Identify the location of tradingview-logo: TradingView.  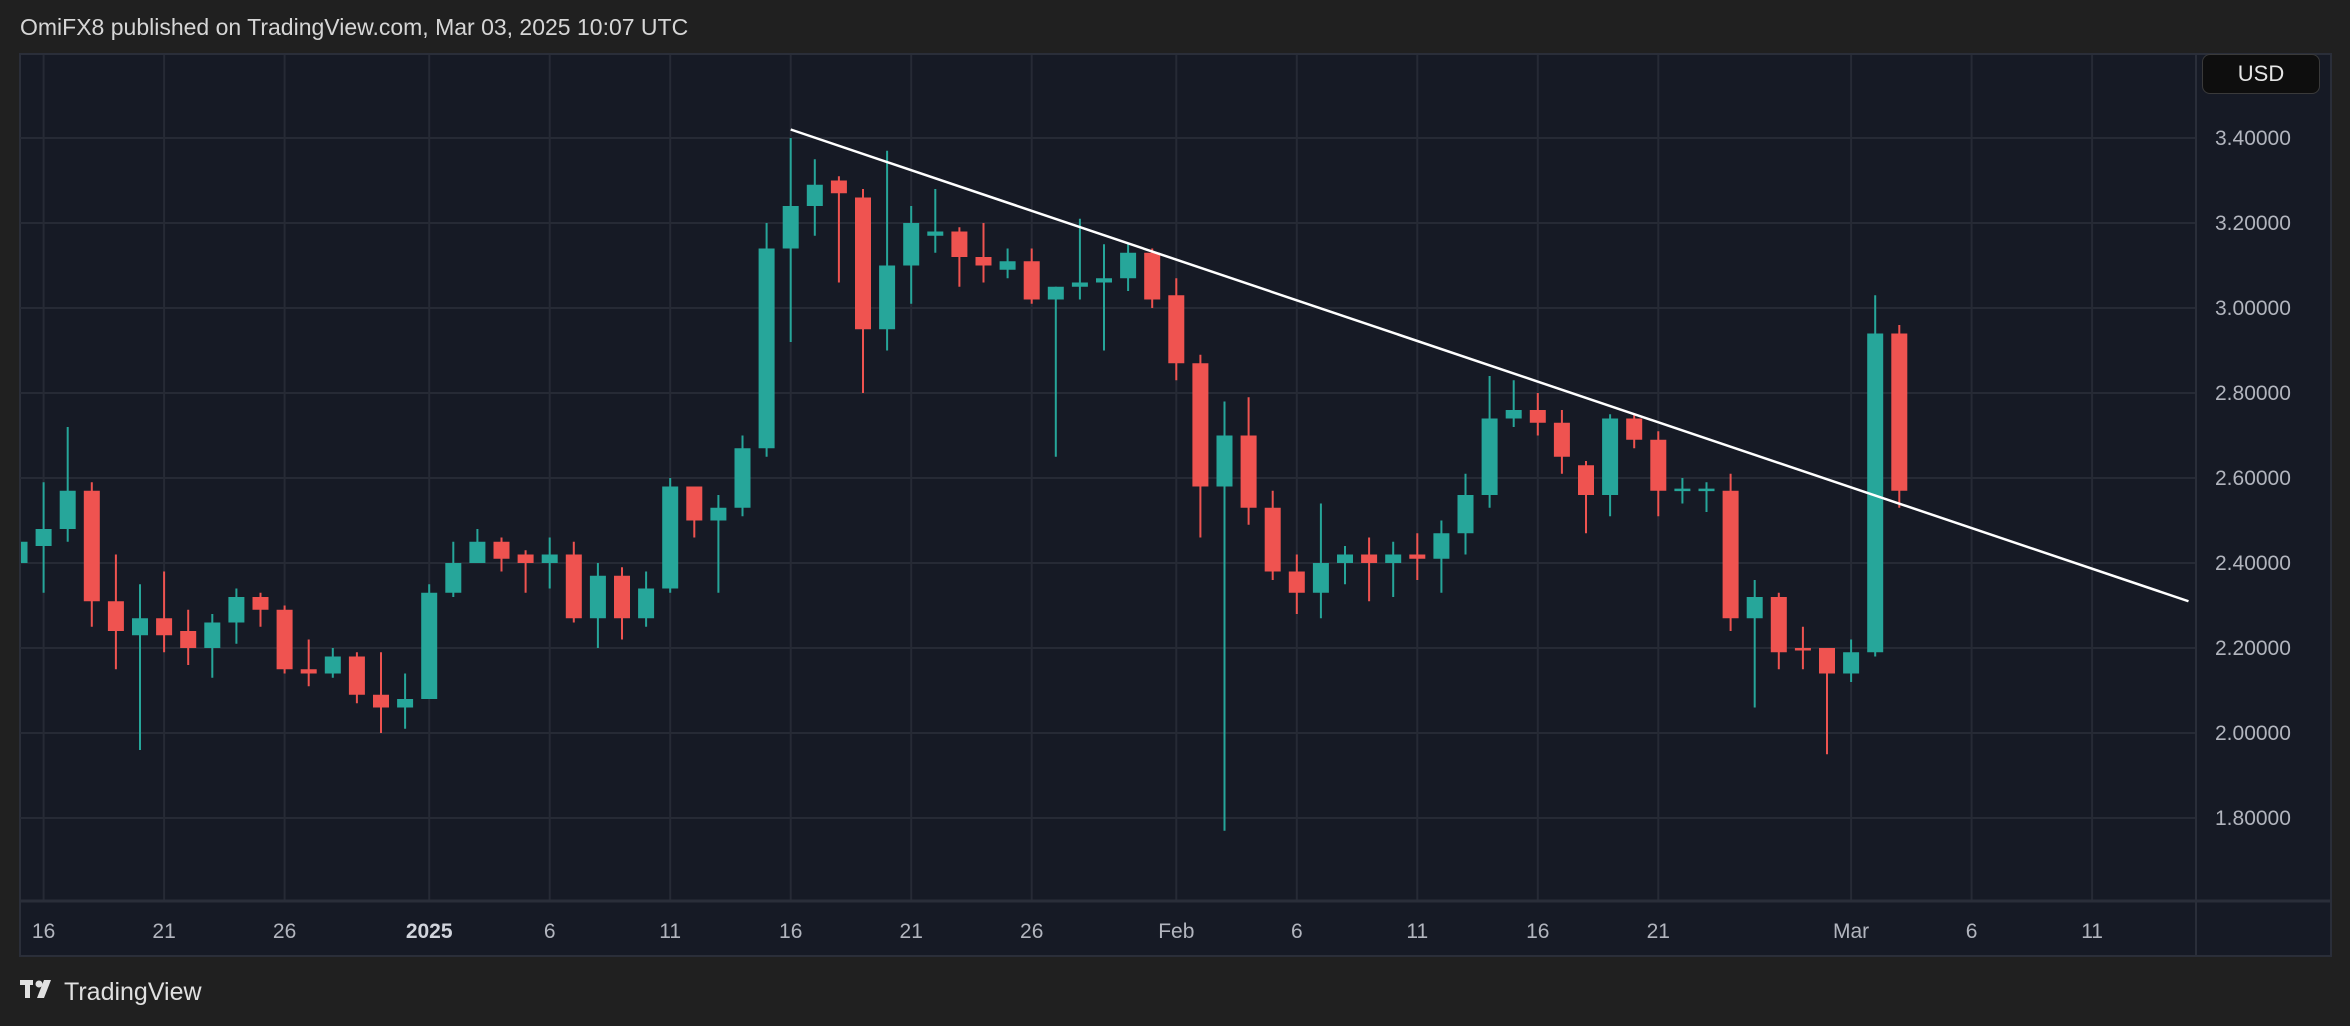
(111, 992).